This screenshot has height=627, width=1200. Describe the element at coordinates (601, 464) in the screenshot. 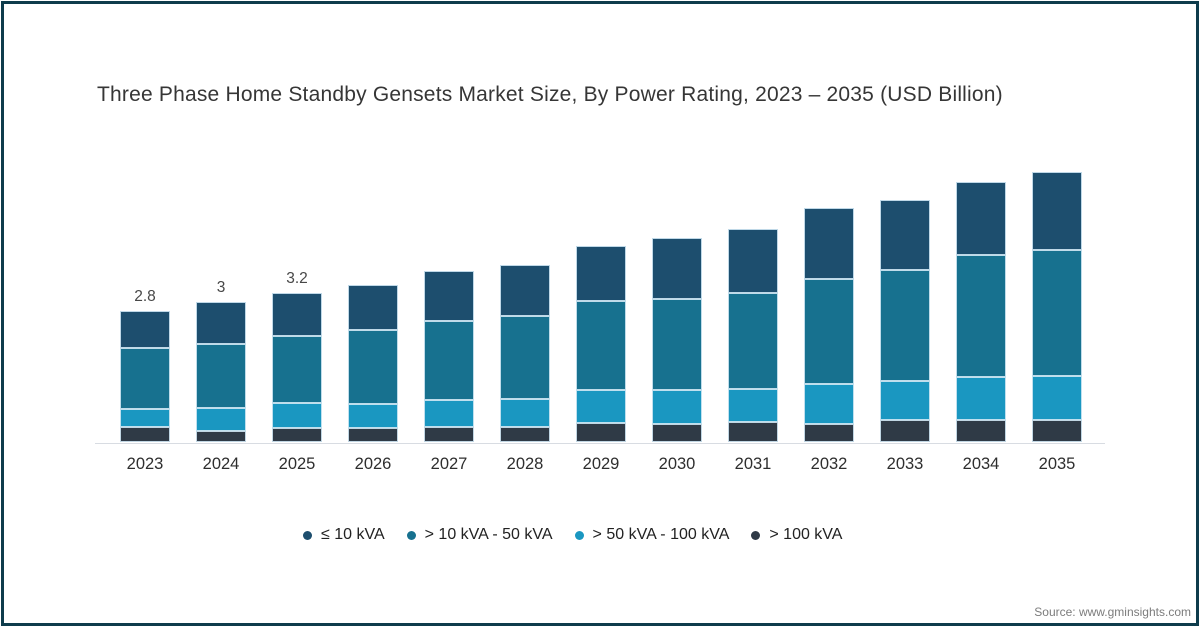

I see `x-axis-label-2029: 2029` at that location.